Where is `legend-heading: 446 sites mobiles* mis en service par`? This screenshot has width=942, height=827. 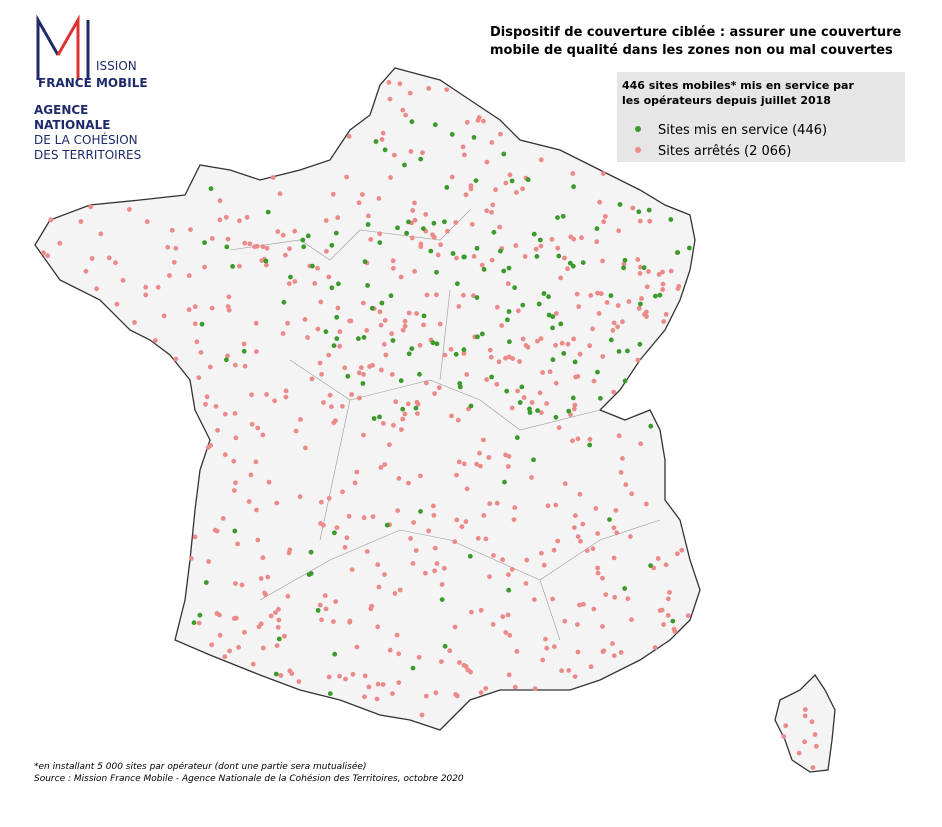 legend-heading: 446 sites mobiles* mis en service par is located at coordinates (738, 85).